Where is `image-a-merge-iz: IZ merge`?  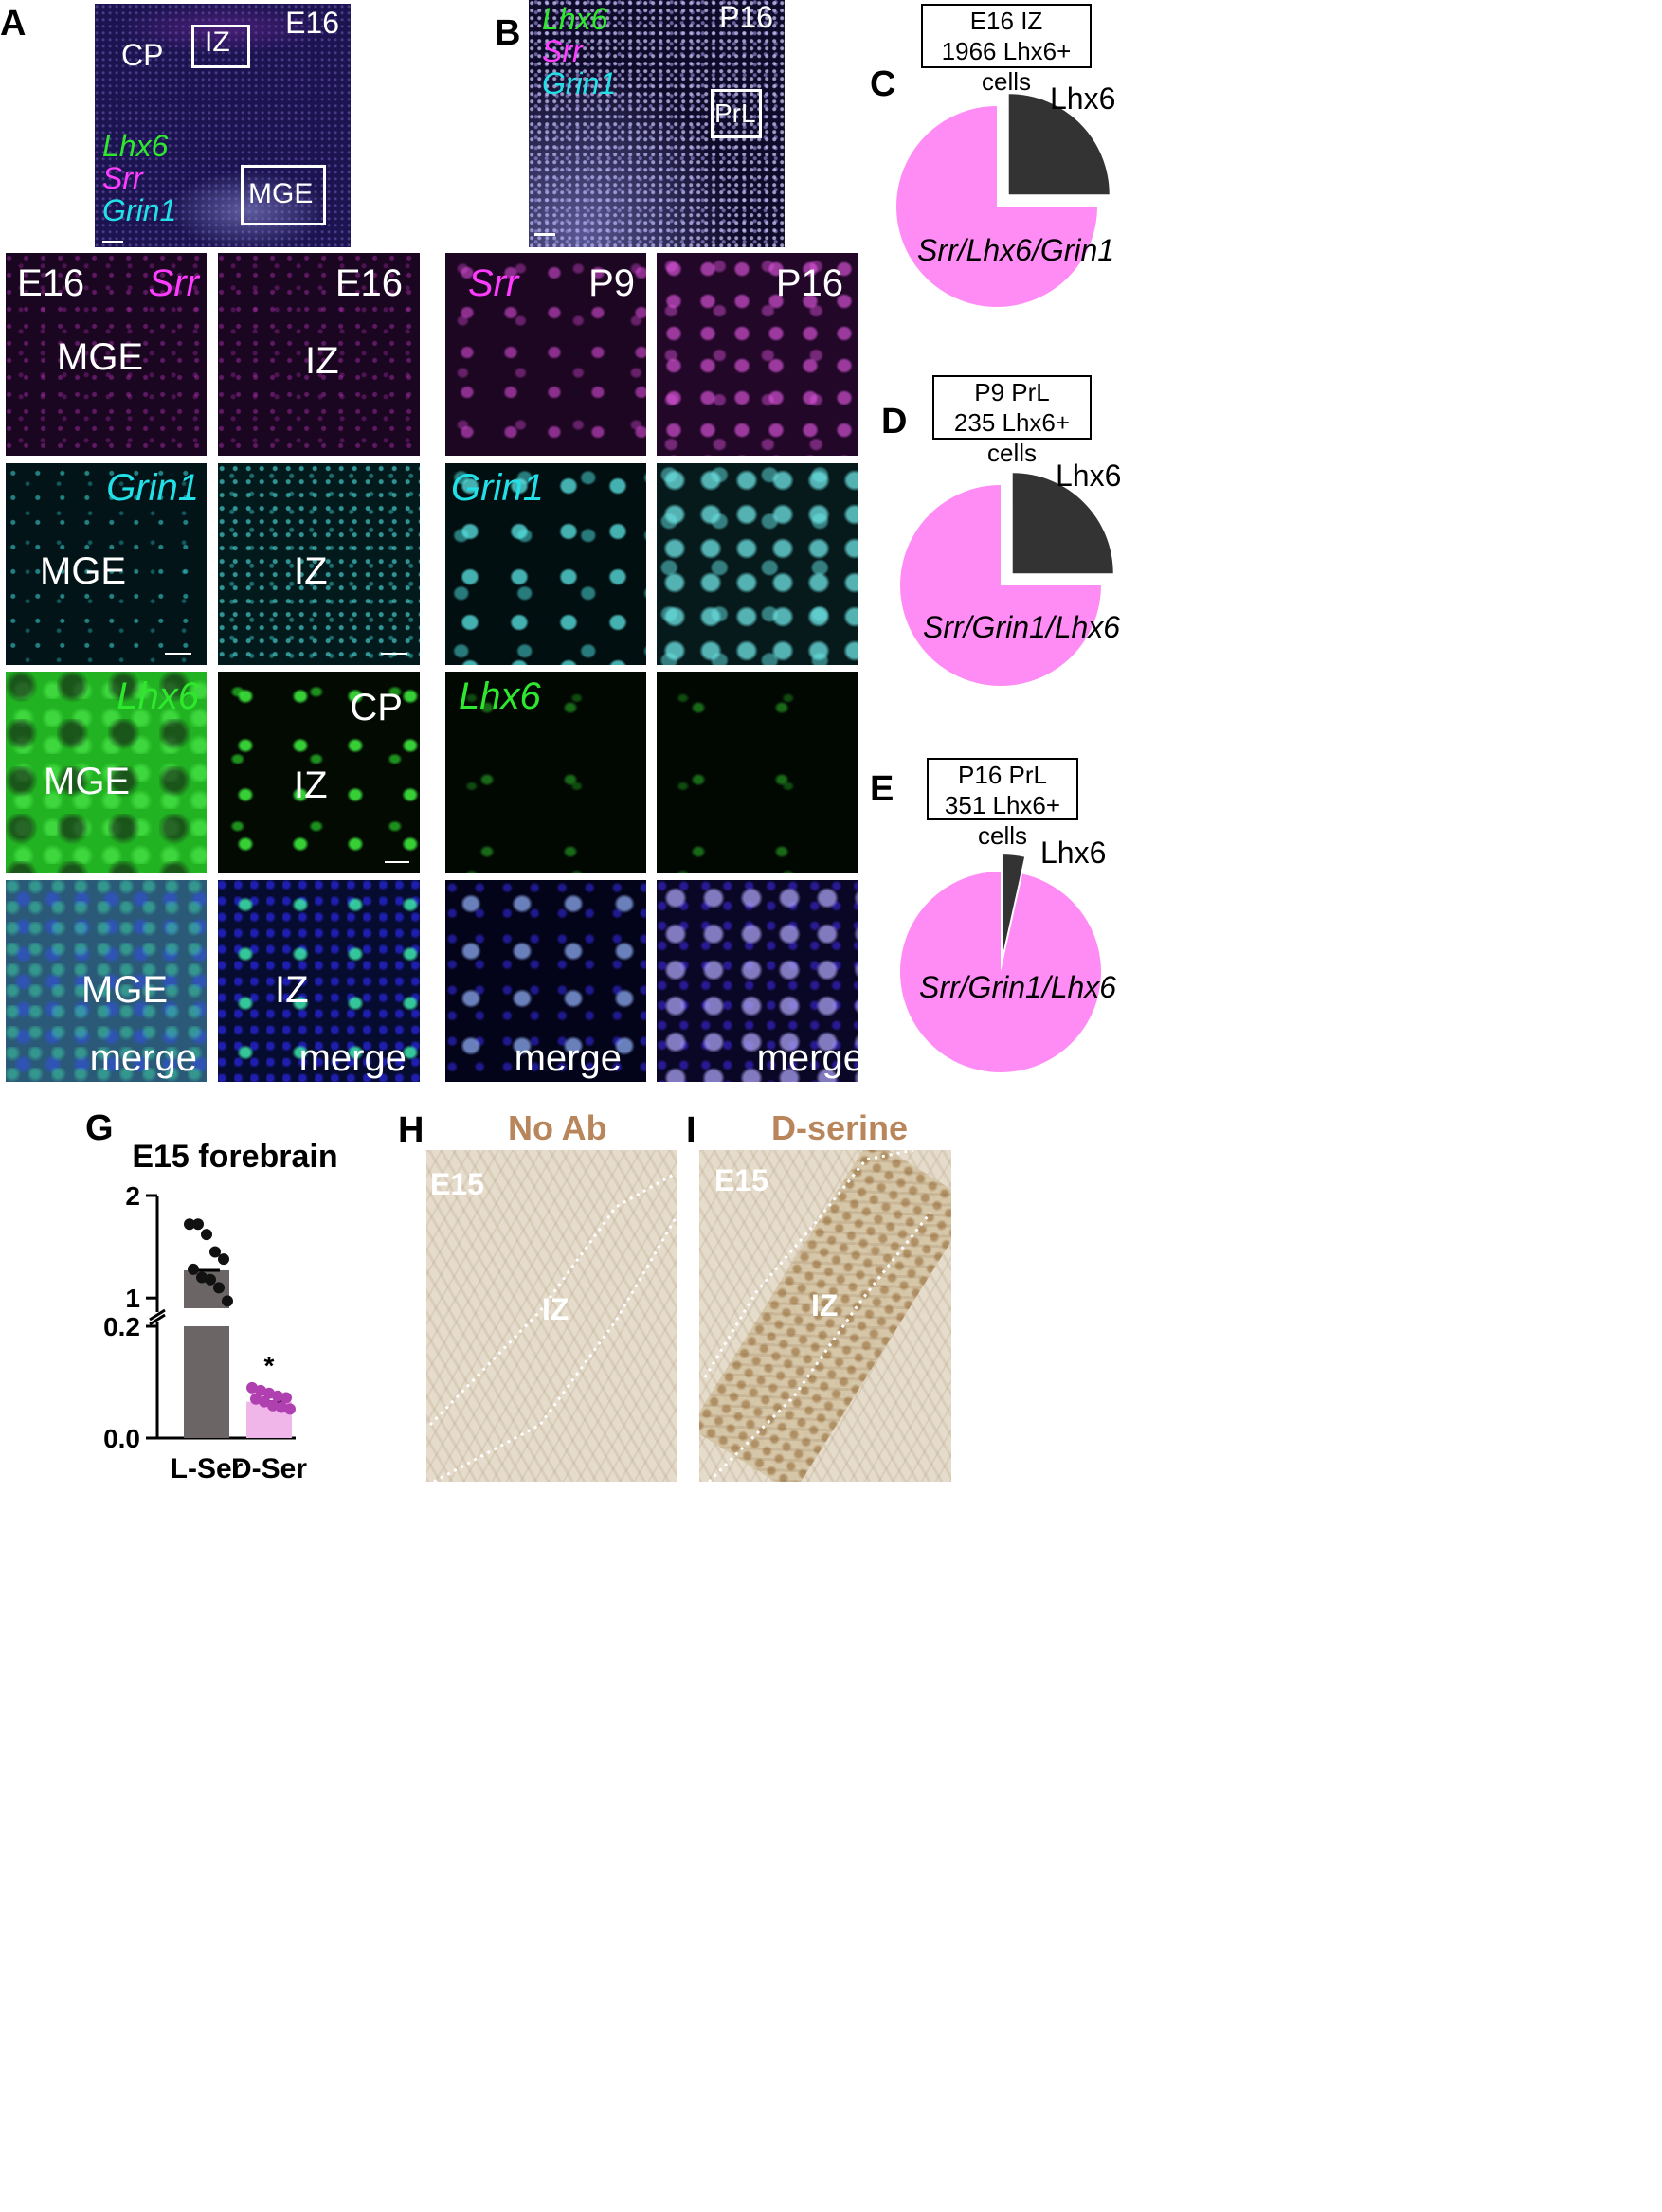 image-a-merge-iz: IZ merge is located at coordinates (319, 981).